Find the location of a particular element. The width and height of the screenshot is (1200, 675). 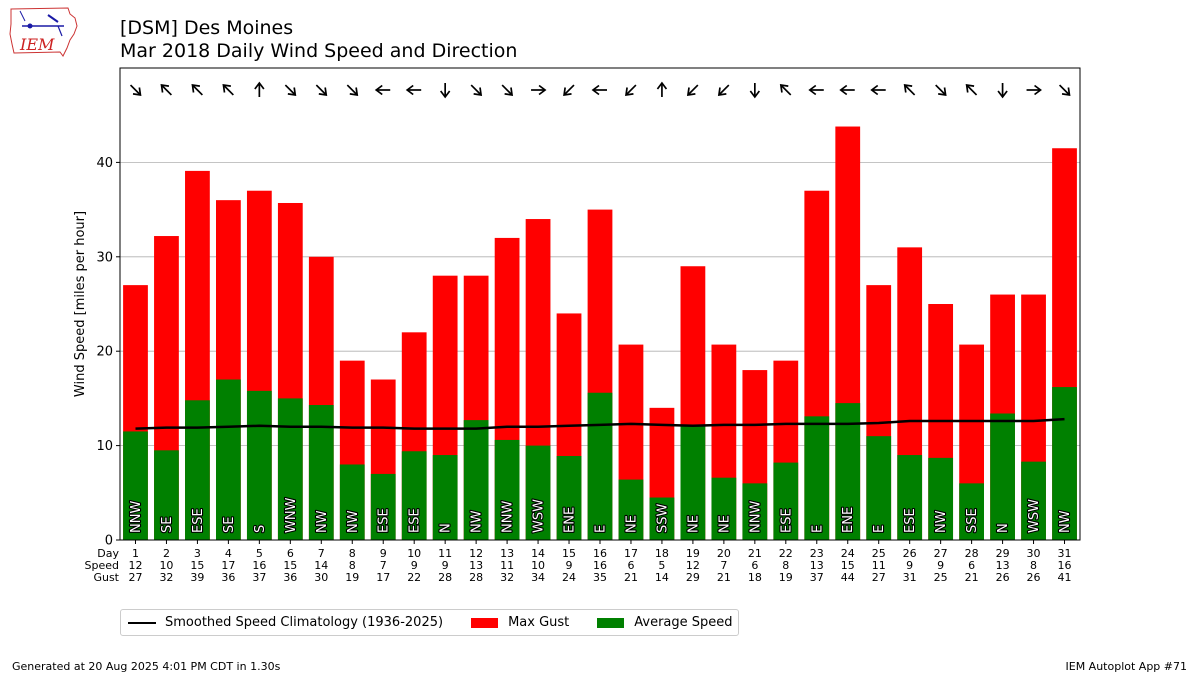

day-label: 14 is located at coordinates (538, 553).